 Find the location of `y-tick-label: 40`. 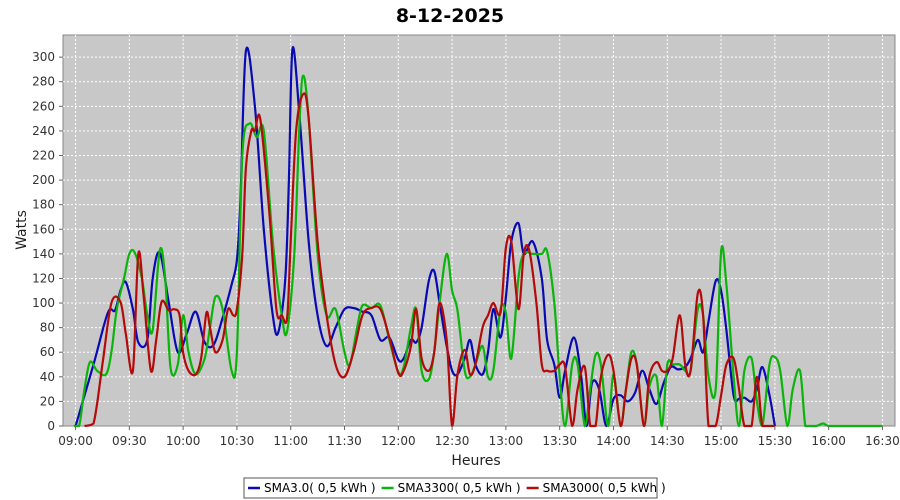

y-tick-label: 40 is located at coordinates (47, 377).